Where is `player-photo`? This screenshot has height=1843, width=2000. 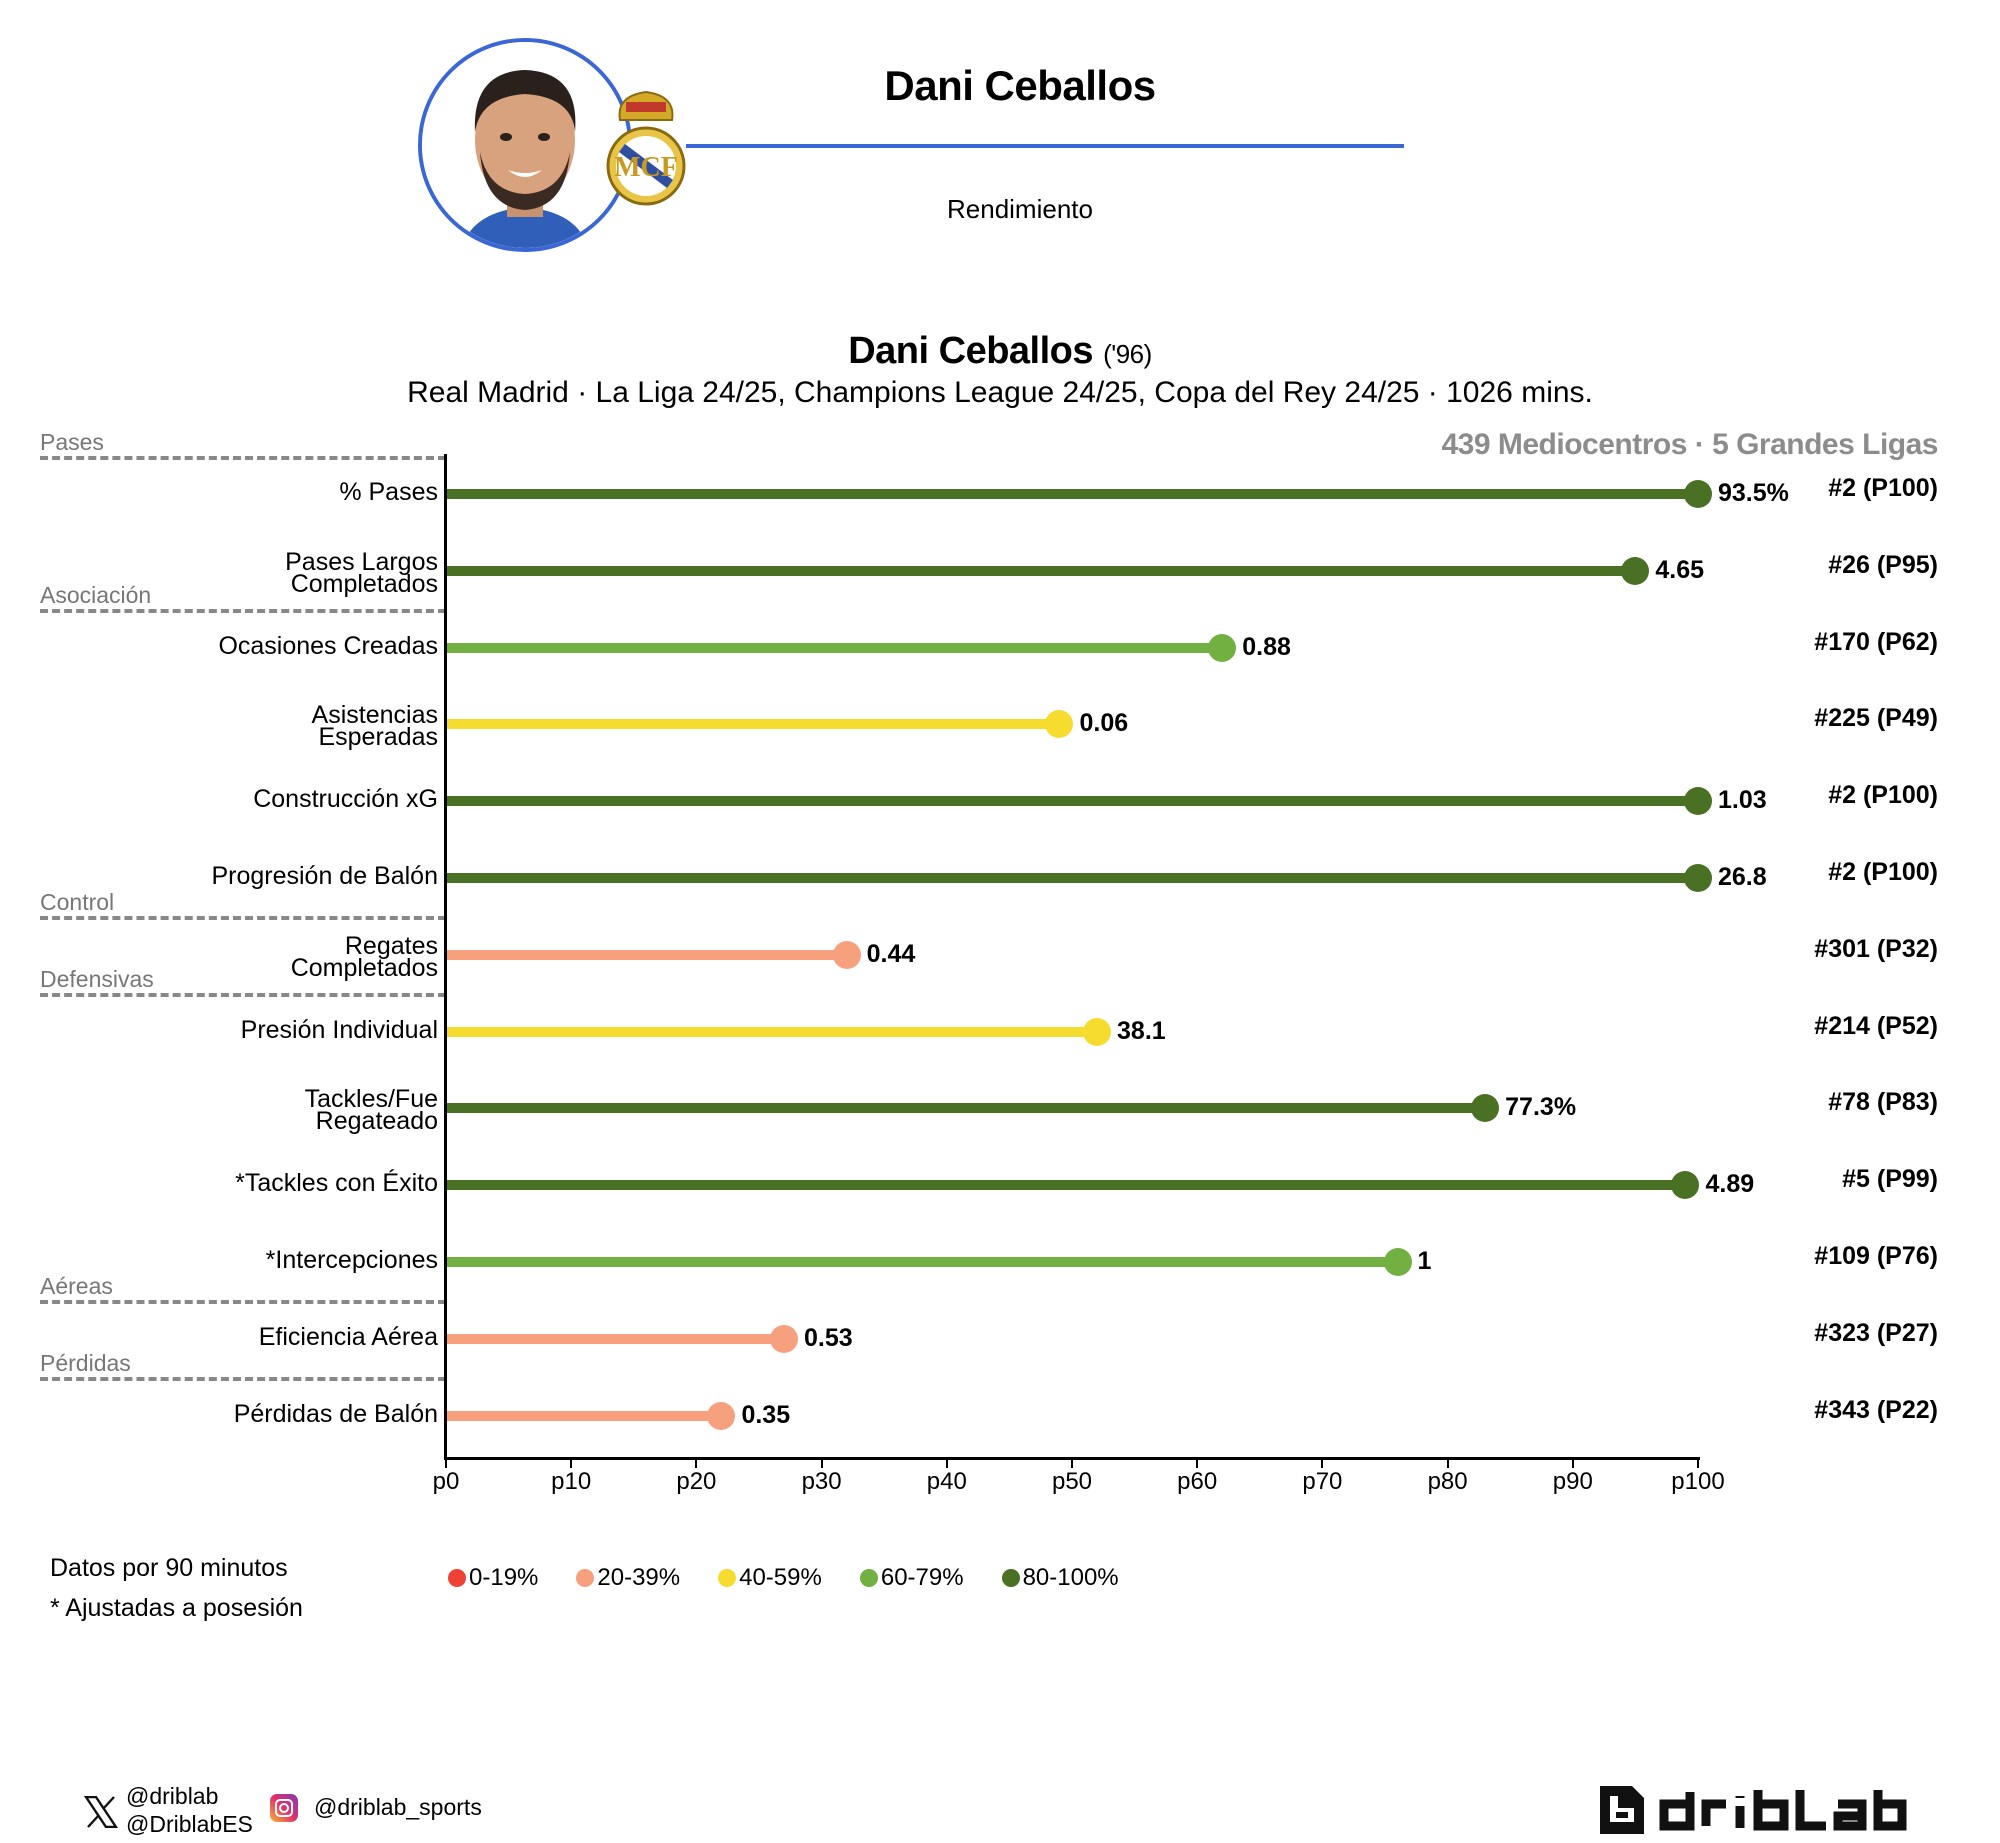 player-photo is located at coordinates (525, 145).